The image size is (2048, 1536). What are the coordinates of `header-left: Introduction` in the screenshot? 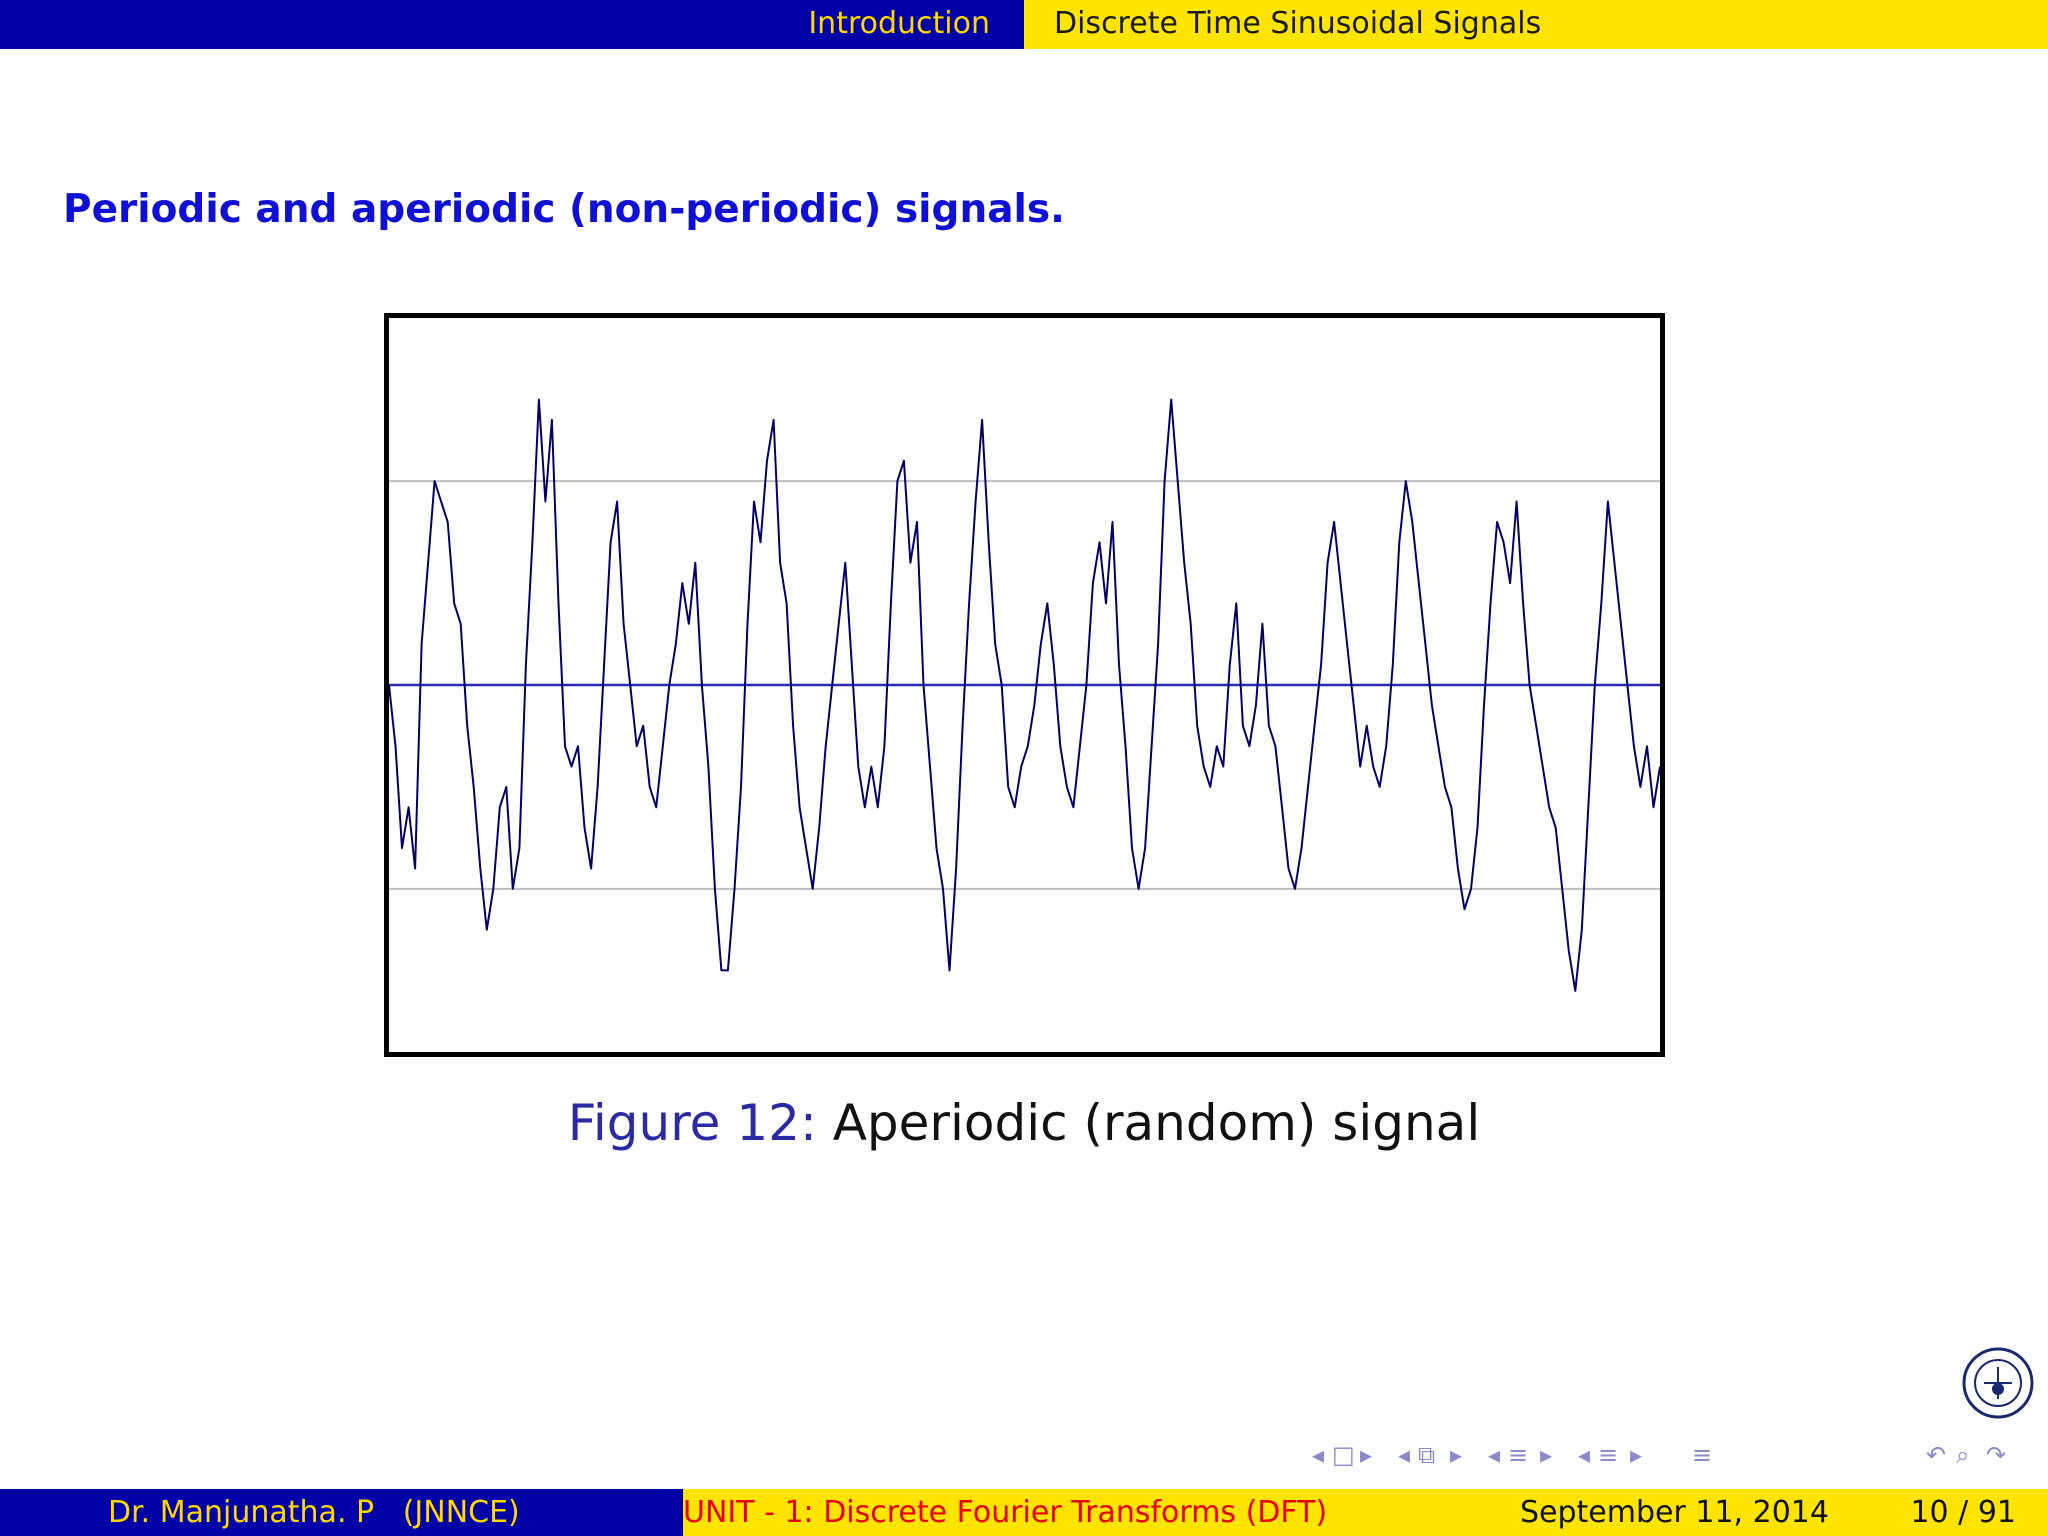 It's located at (512, 24).